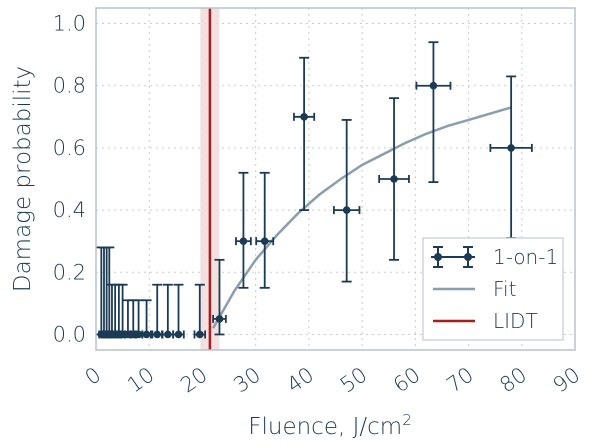 The image size is (592, 448). What do you see at coordinates (525, 257) in the screenshot?
I see `legend-label-1-on-1: 1-on-1` at bounding box center [525, 257].